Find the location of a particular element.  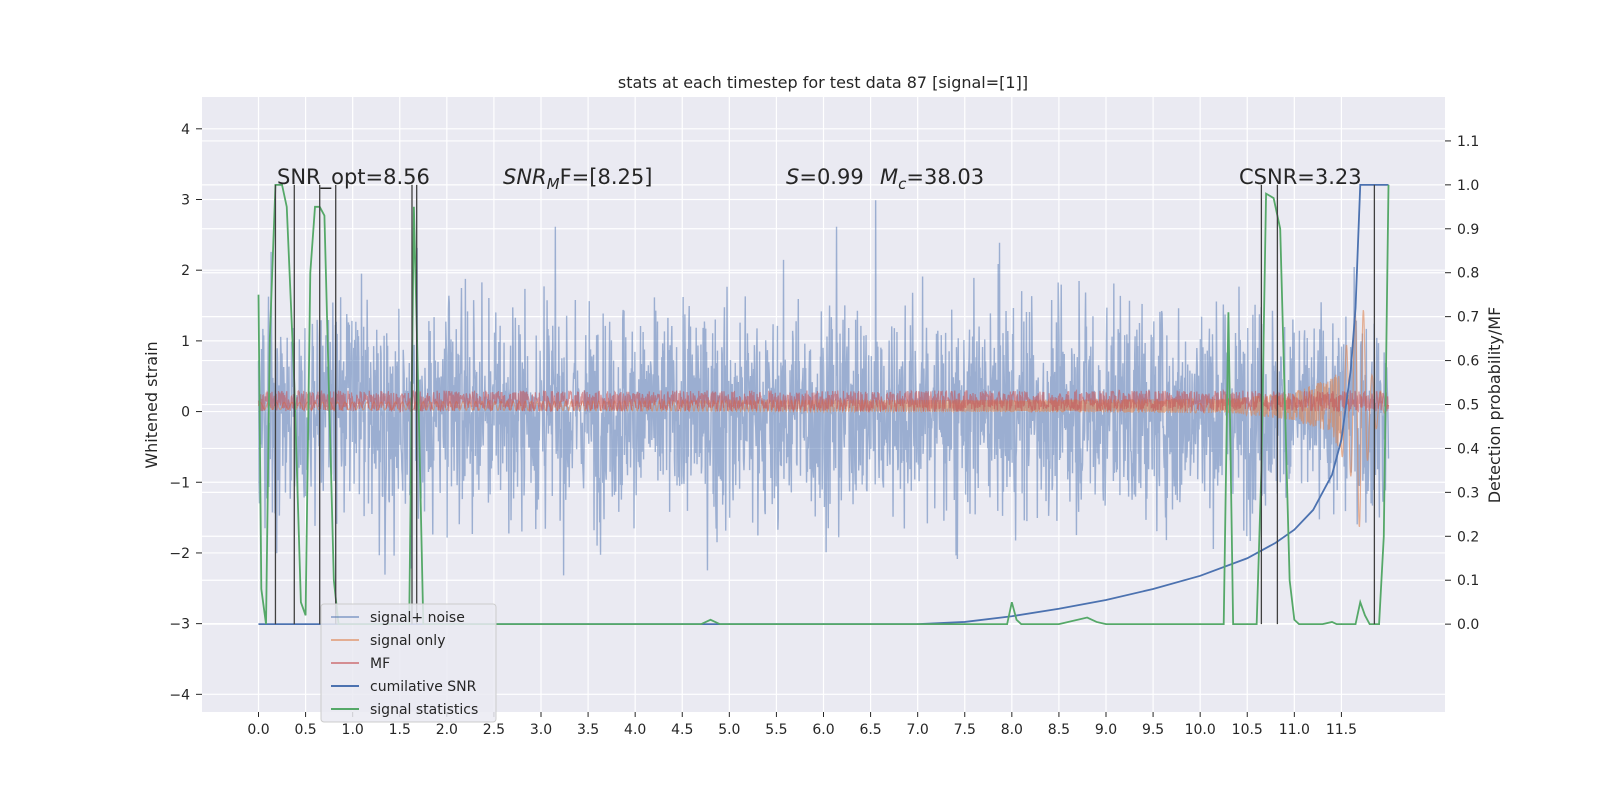

x-tick-label: 8.5 is located at coordinates (1059, 730).